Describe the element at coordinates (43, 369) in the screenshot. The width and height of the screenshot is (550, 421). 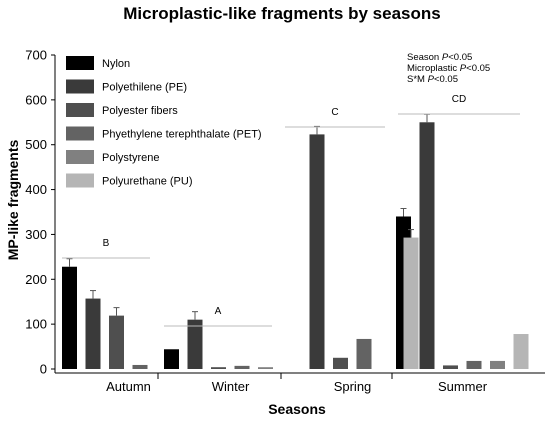
I see `y-tick-label: 0` at that location.